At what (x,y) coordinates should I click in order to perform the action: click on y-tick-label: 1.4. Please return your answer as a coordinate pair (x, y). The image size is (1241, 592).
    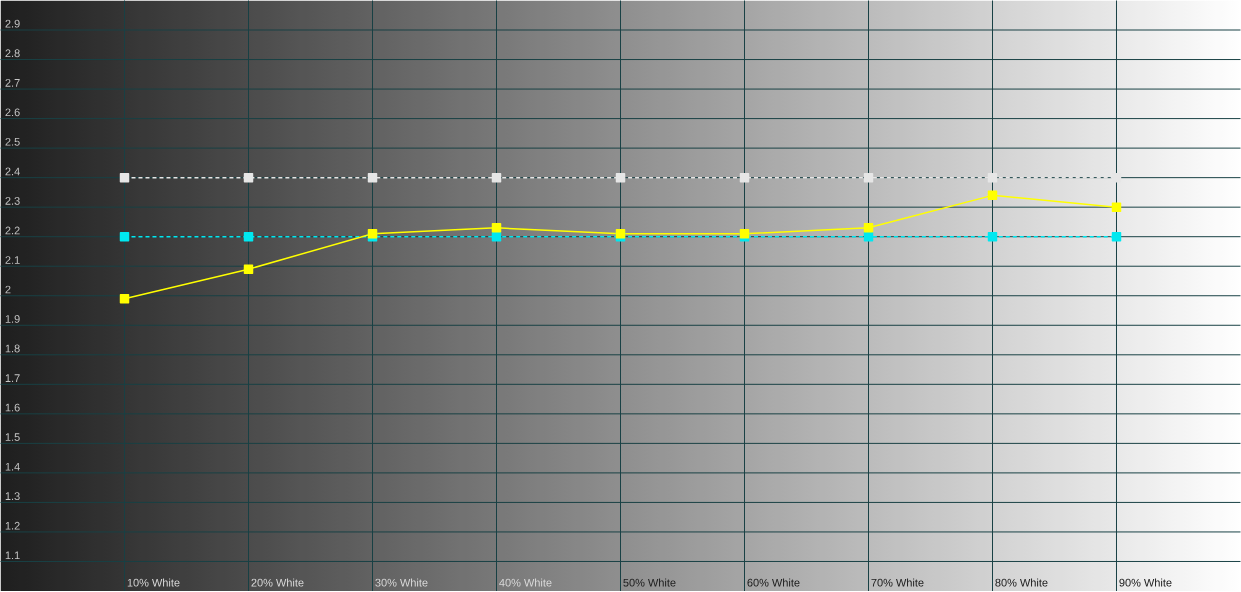
    Looking at the image, I should click on (12, 467).